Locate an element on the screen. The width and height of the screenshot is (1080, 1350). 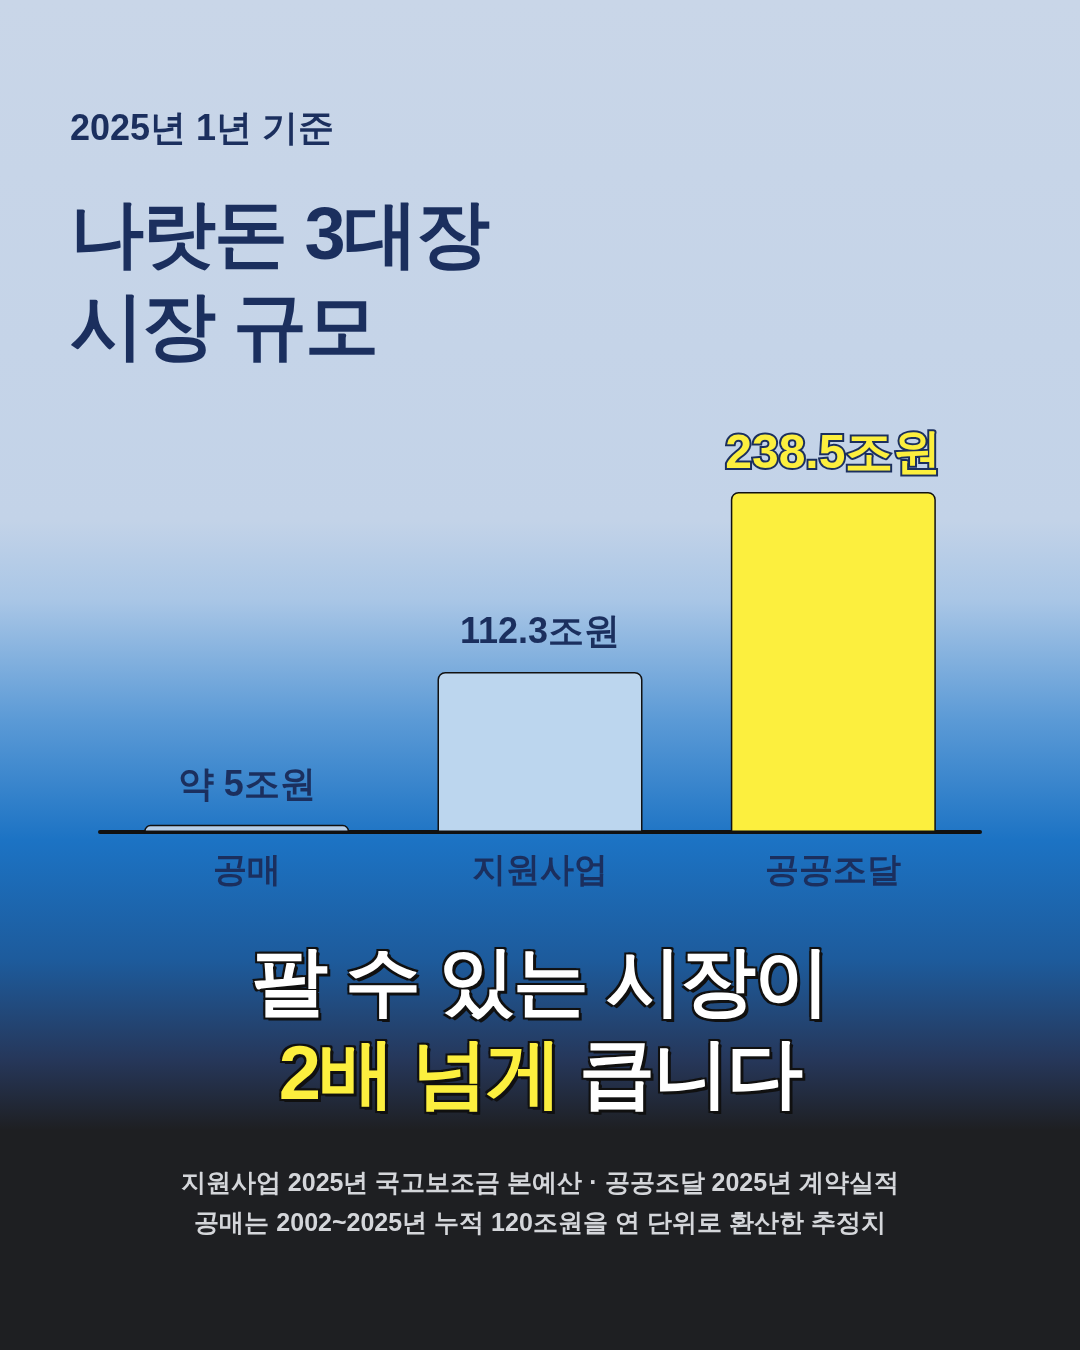
text: 공매는 2002~2025년 누적 120조원을 연 단위로 환산한 추정치 is located at coordinates (540, 1222).